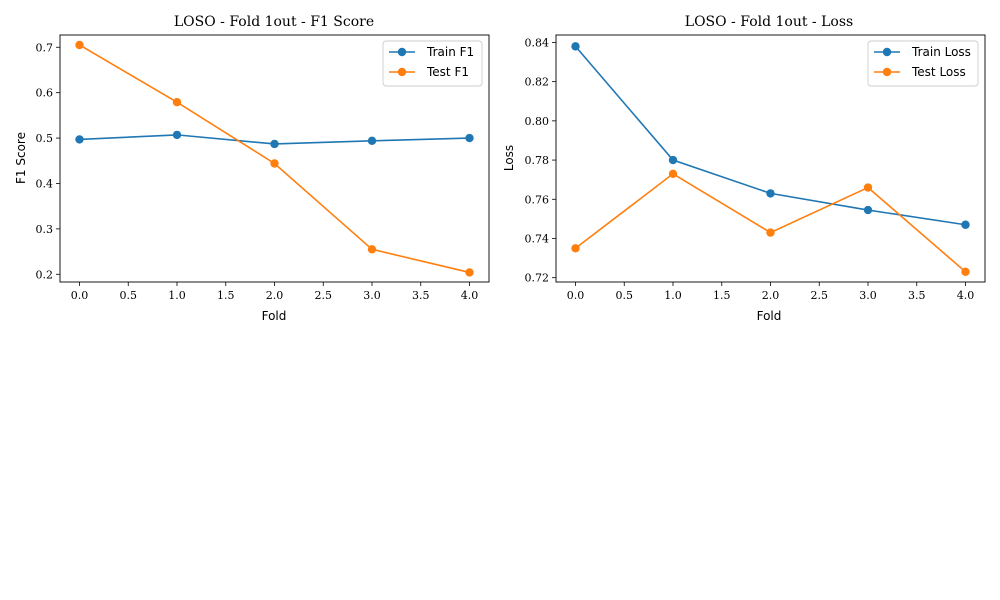 This screenshot has width=1000, height=600. What do you see at coordinates (537, 121) in the screenshot?
I see `y-tick-label: 0.80` at bounding box center [537, 121].